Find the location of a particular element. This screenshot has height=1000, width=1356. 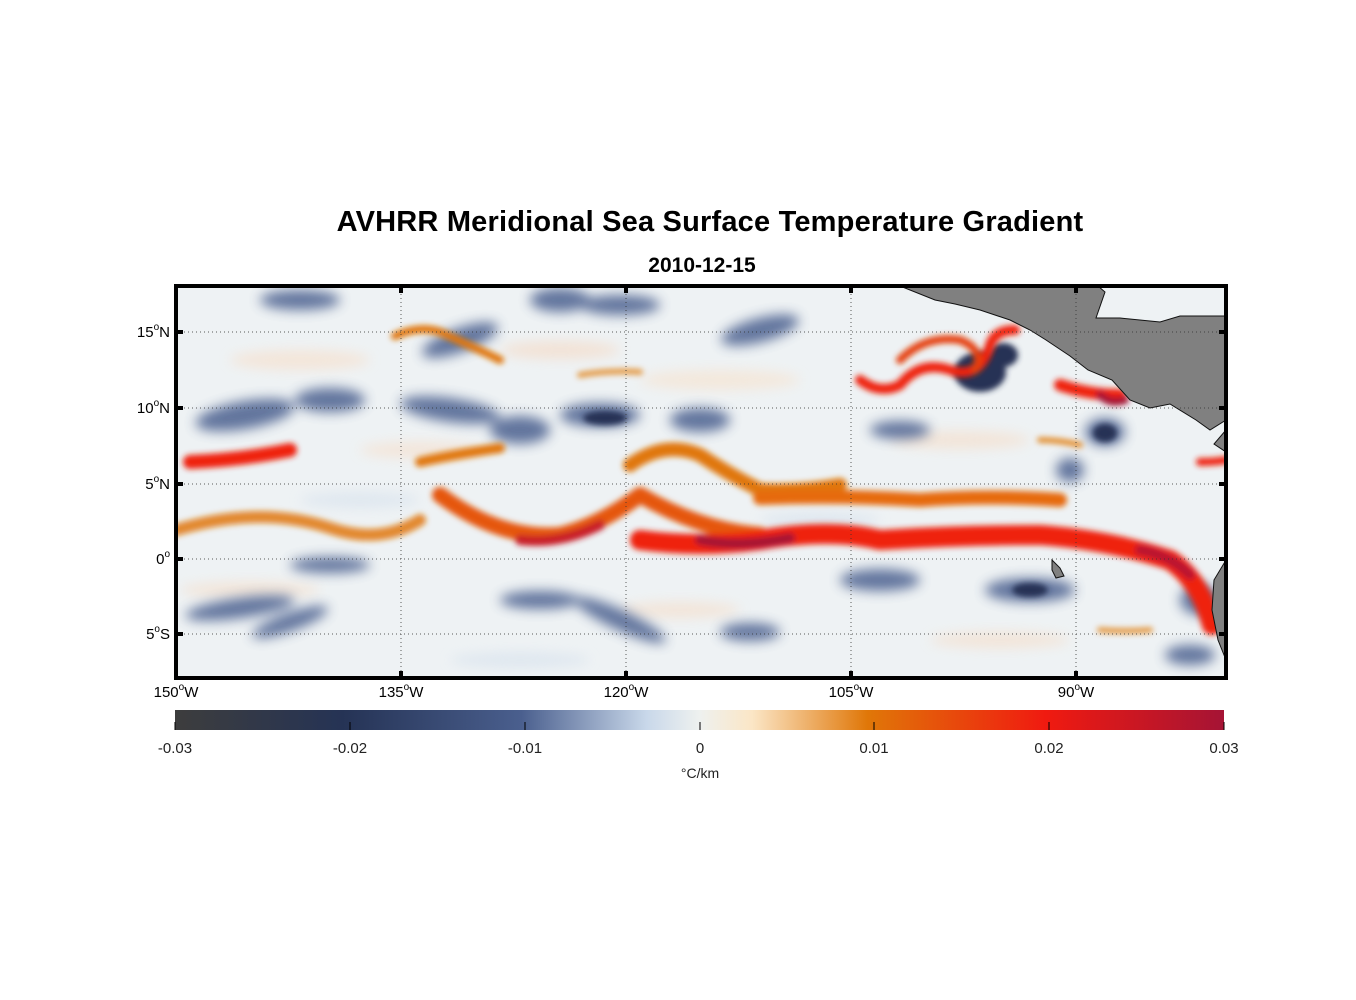

lat-label-0: 0o is located at coordinates (163, 559).